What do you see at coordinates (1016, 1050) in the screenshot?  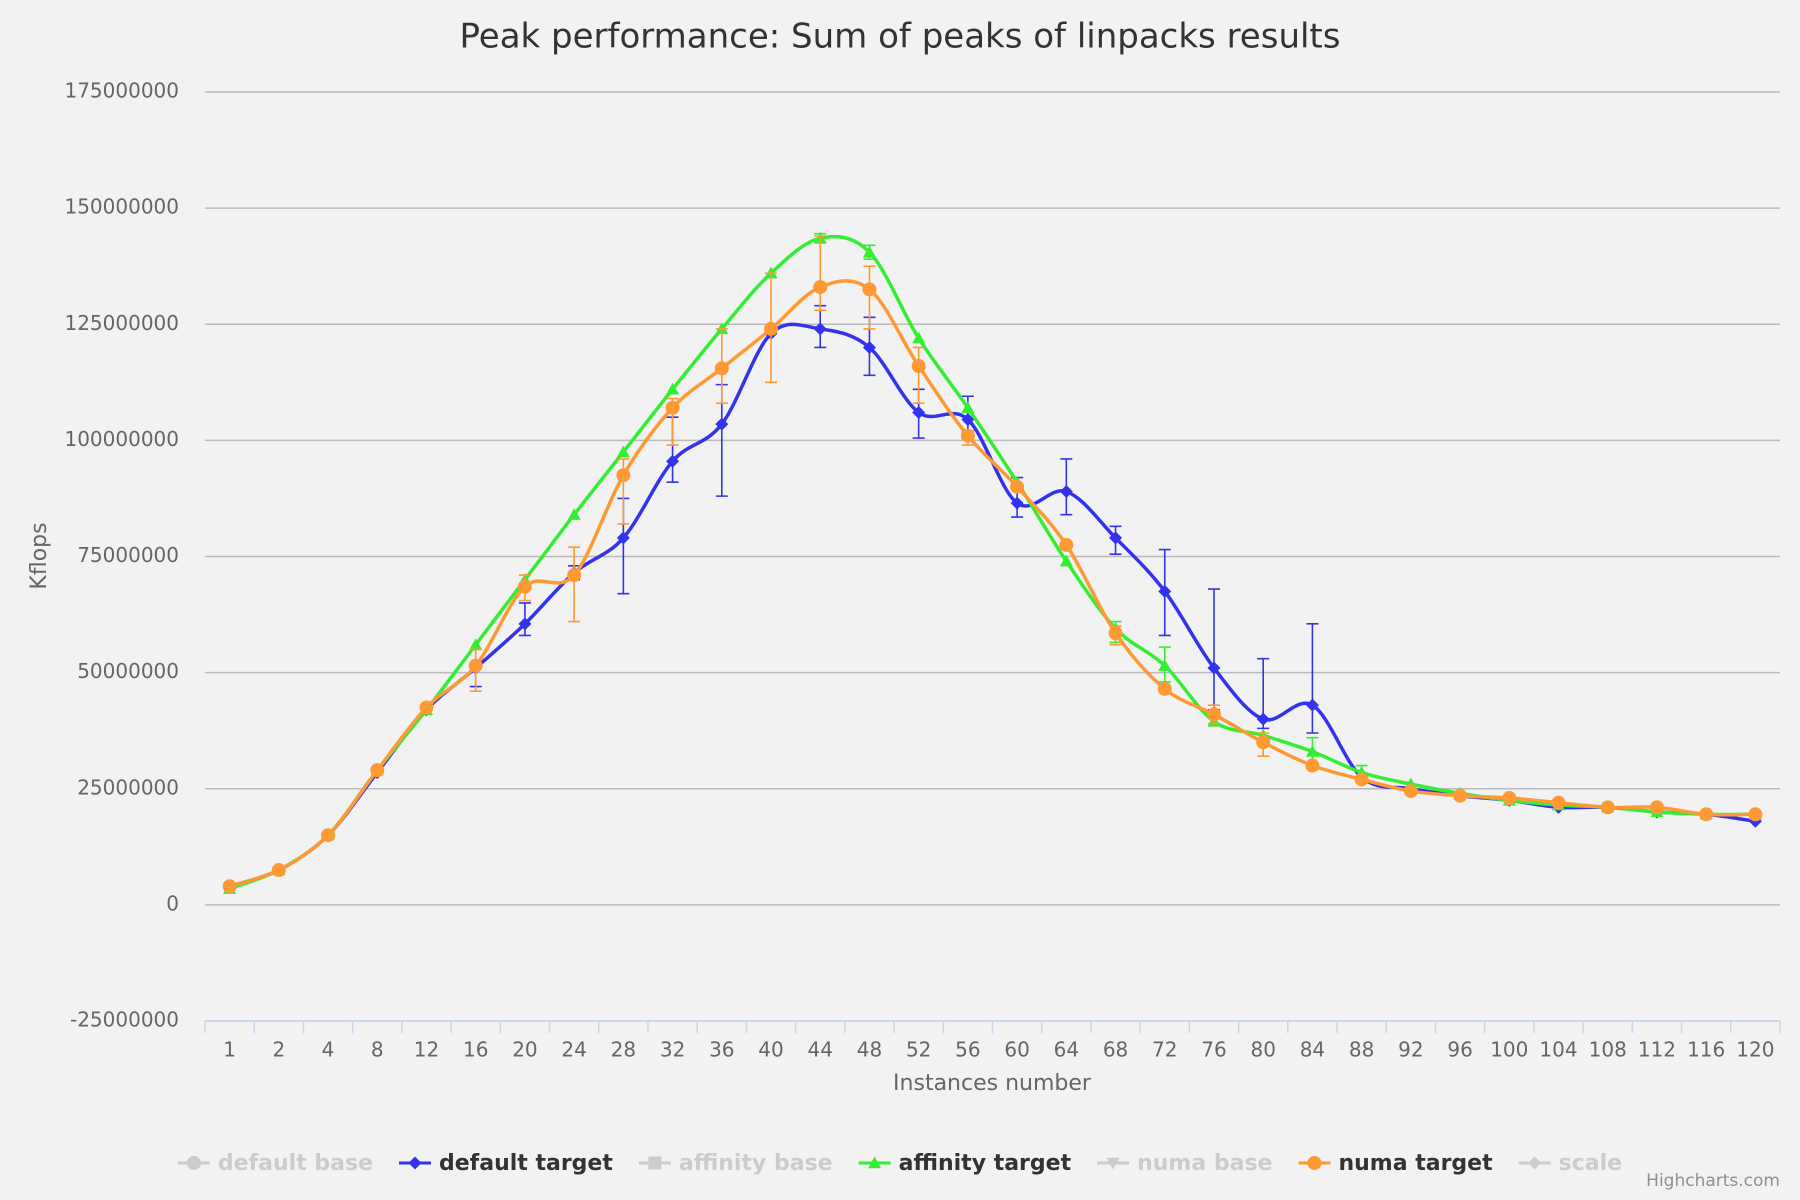 I see `x-tick-label: 60` at bounding box center [1016, 1050].